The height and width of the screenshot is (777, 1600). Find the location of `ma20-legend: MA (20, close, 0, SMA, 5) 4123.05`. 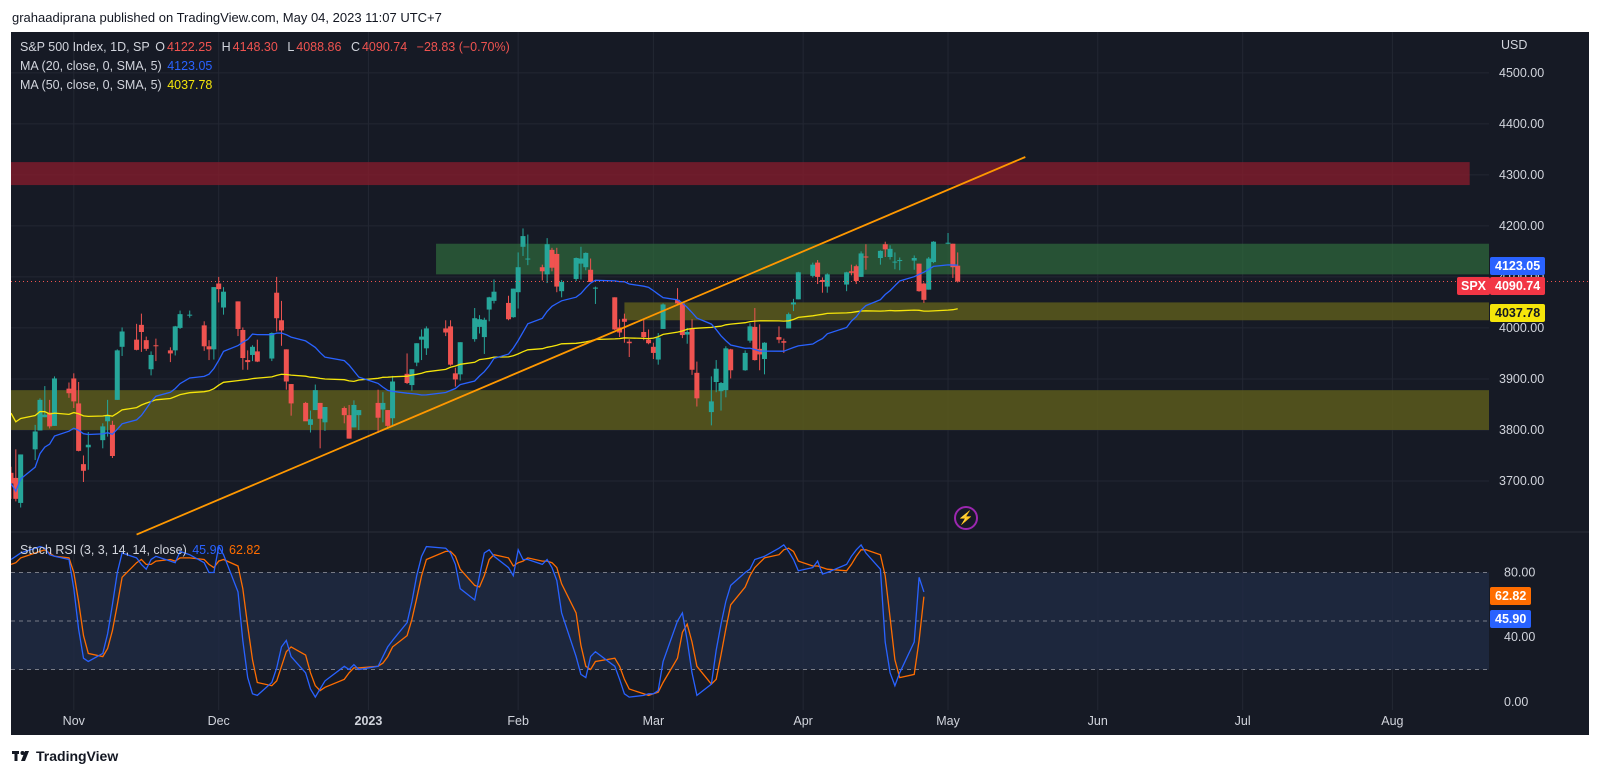

ma20-legend: MA (20, close, 0, SMA, 5) 4123.05 is located at coordinates (117, 66).